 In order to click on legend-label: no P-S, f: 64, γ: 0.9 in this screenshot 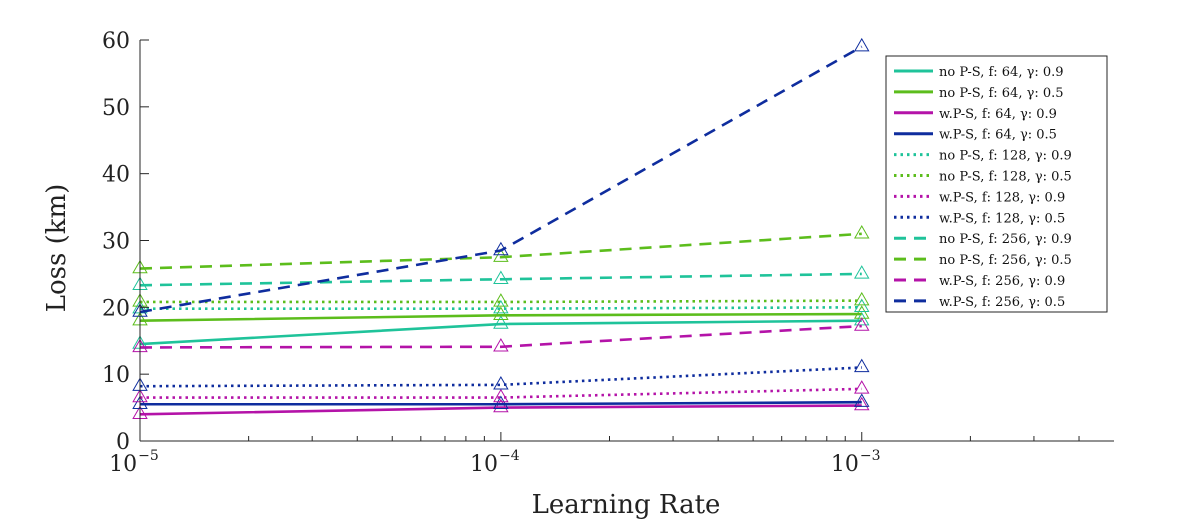, I will do `click(1001, 72)`.